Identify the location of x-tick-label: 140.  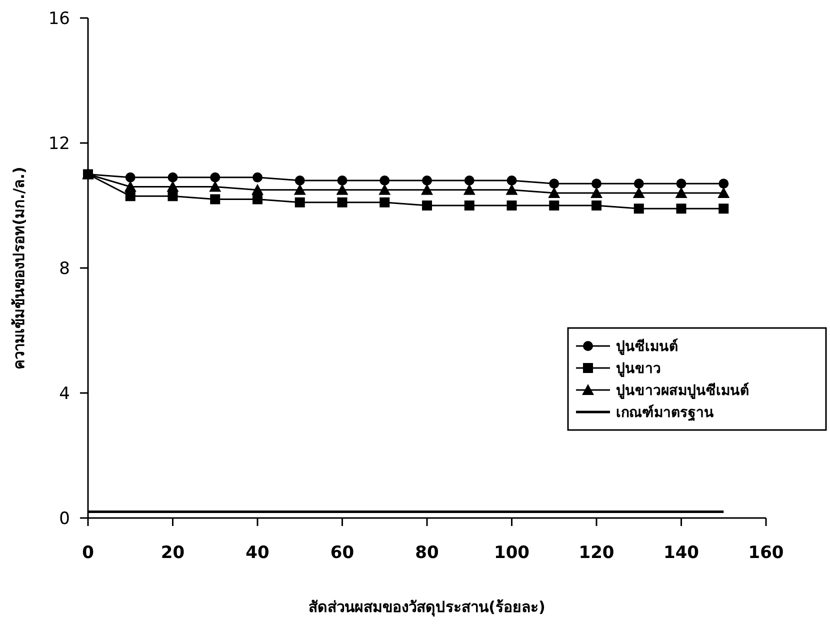
(682, 553).